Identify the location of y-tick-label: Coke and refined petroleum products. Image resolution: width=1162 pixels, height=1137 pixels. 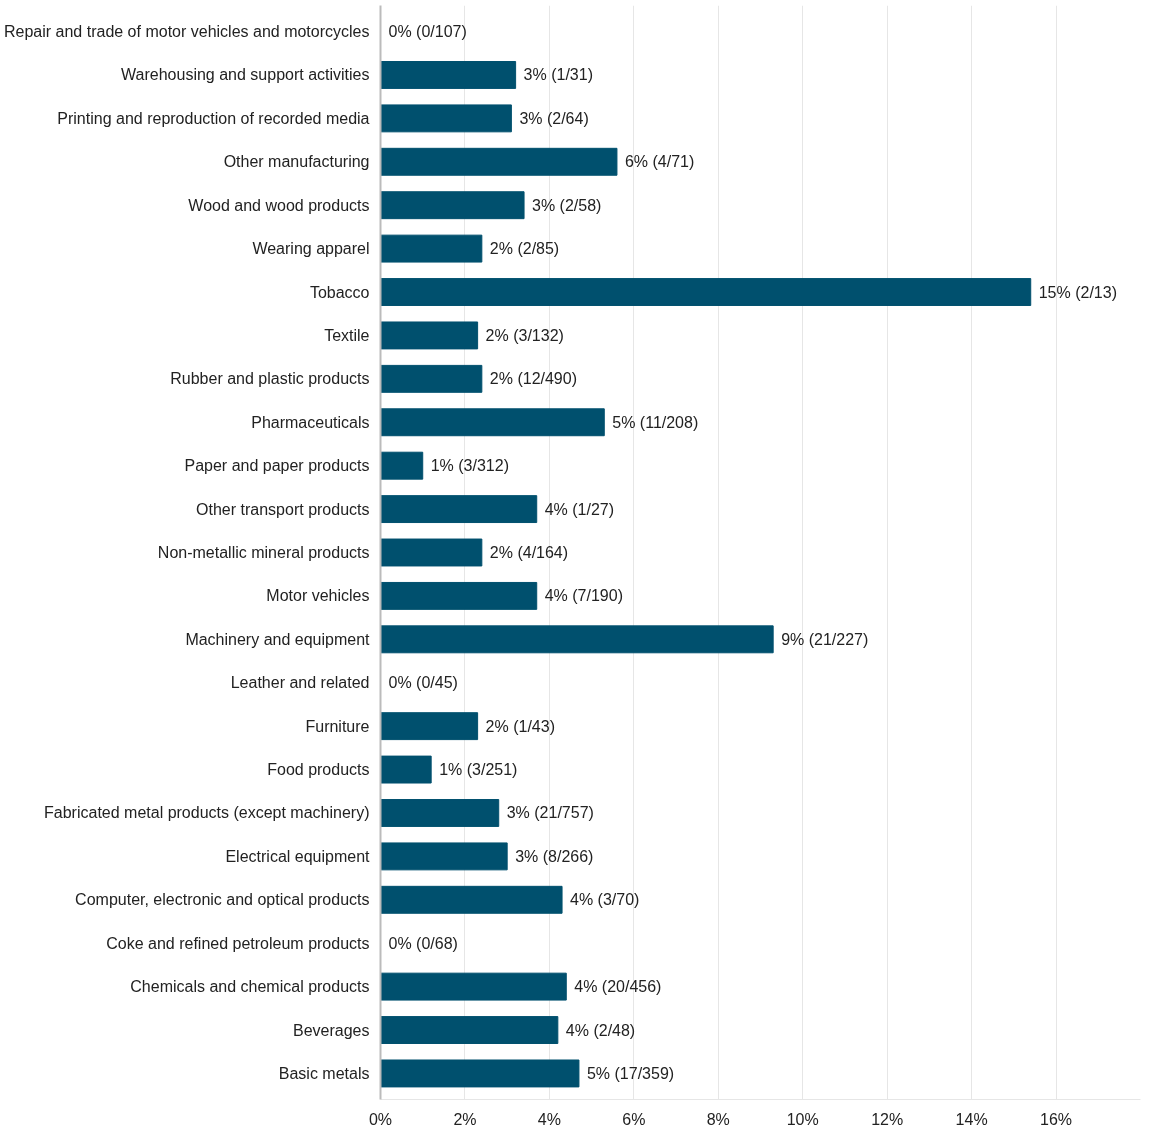
(238, 943).